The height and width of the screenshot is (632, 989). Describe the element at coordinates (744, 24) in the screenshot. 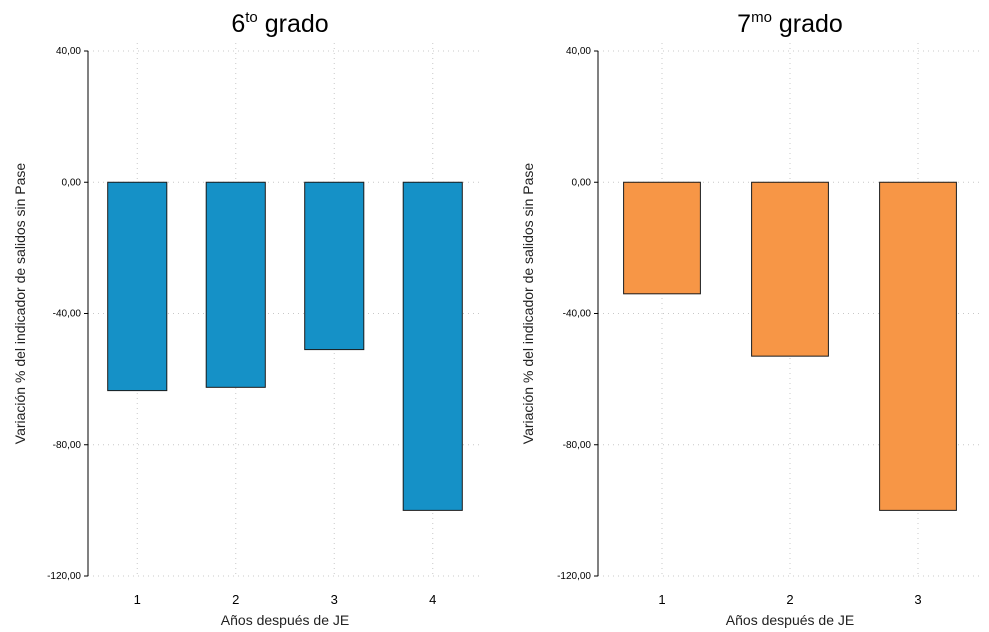

I see `chart-title-number: 7` at that location.